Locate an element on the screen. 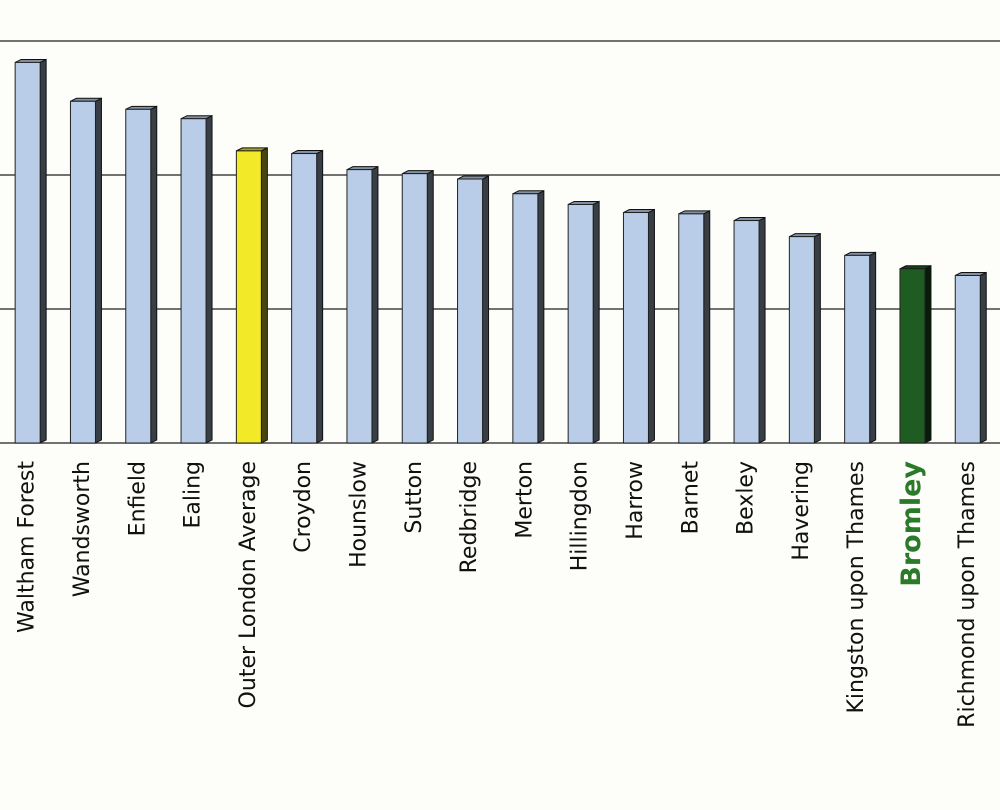 This screenshot has width=1000, height=810. x-tick-label: Outer London Average is located at coordinates (248, 584).